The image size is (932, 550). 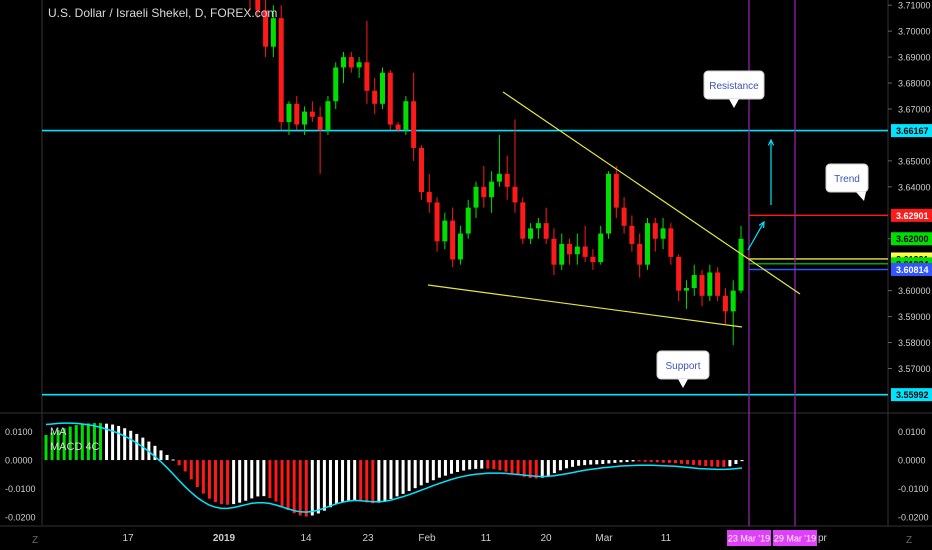 I want to click on macd-tick-label-left: -0.0200, so click(x=20, y=517).